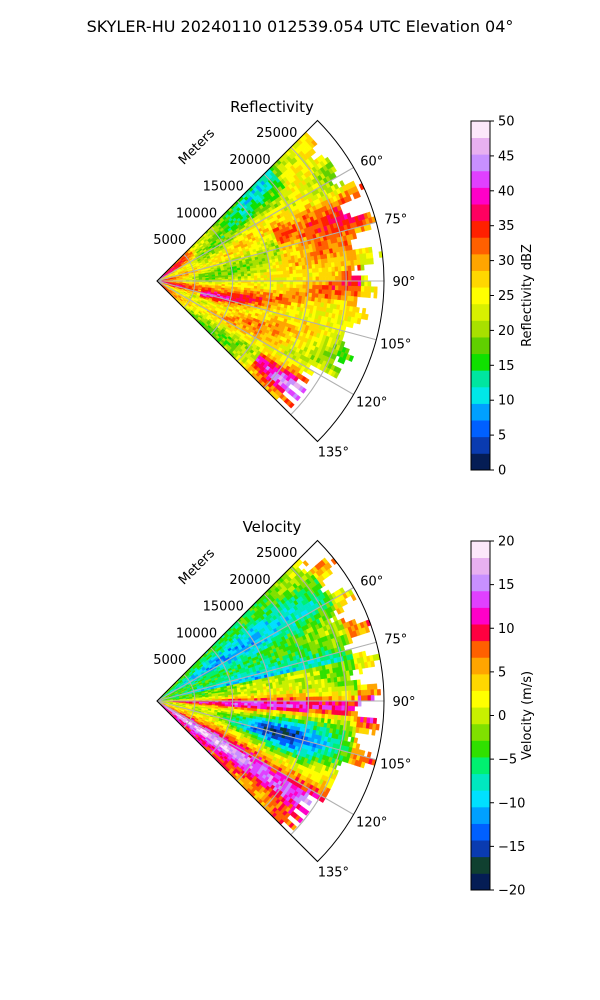  I want to click on colorbar-label: Reflectivity dBZ, so click(527, 295).